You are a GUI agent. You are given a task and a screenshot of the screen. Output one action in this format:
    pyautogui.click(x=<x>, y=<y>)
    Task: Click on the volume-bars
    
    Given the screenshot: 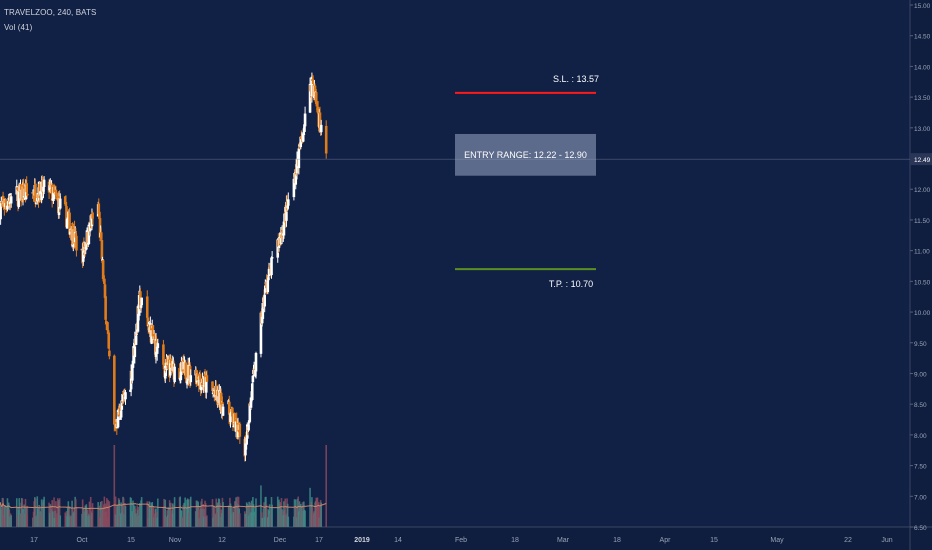 What is the action you would take?
    pyautogui.click(x=163, y=486)
    